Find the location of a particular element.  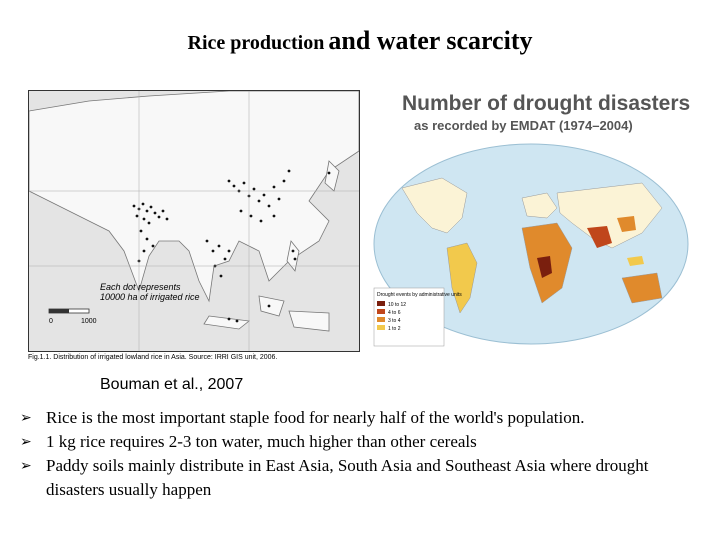

drought-legend-item-2: 4 to 6 is located at coordinates (394, 313).